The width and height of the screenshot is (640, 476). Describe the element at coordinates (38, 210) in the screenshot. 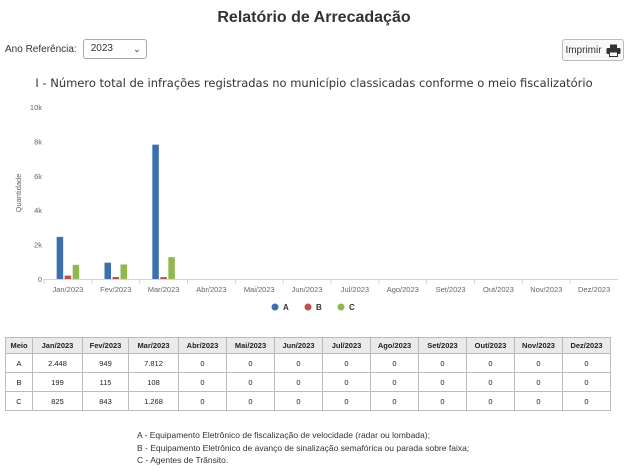

I see `y-tick-label: 4k` at that location.